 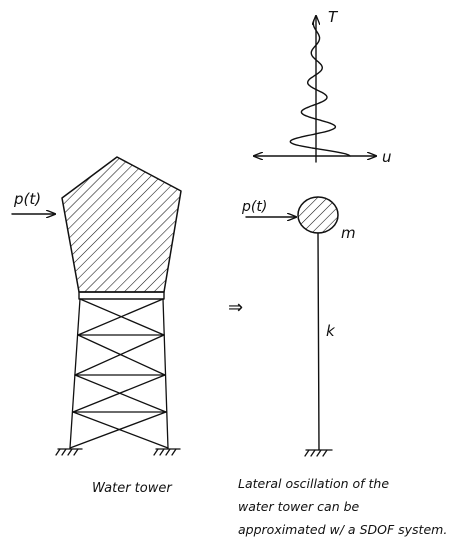 I want to click on note-line-3: approximated w/ a SDOF system., so click(x=342, y=529).